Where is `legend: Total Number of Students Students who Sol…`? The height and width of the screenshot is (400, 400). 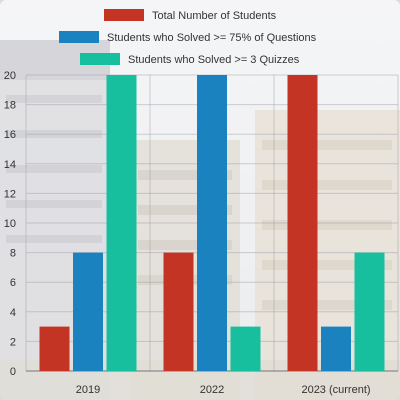
legend: Total Number of Students Students who Sol… is located at coordinates (188, 37).